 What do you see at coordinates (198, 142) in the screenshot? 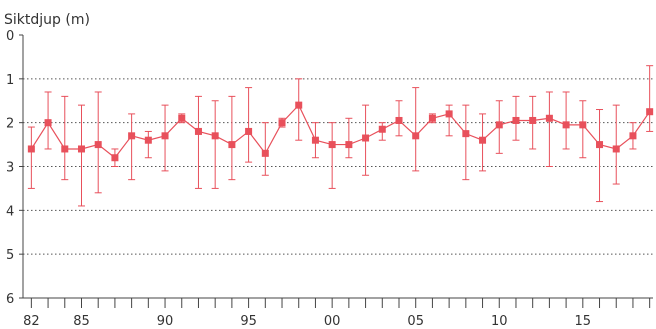
I see `error-bar-1992` at bounding box center [198, 142].